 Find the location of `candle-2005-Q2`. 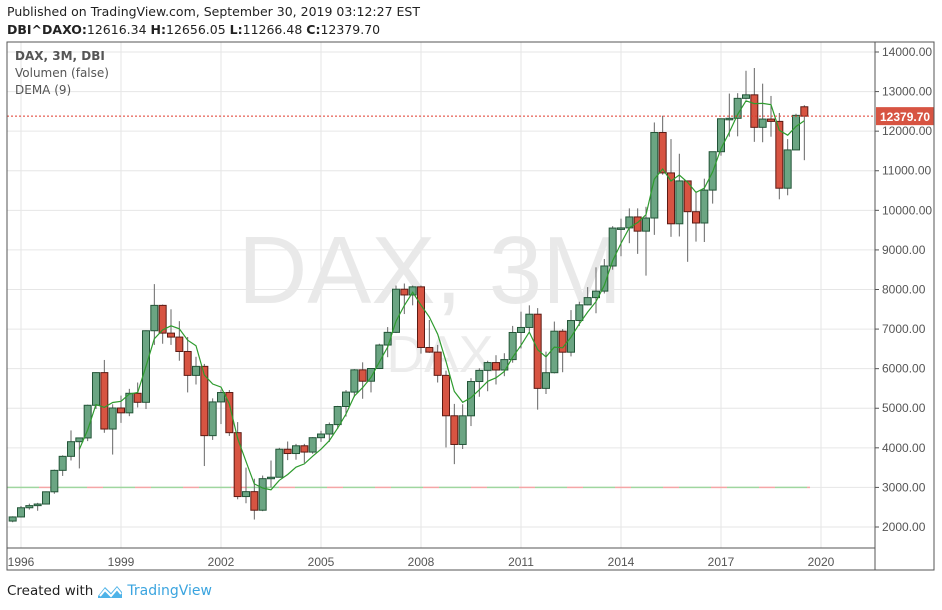

candle-2005-Q2 is located at coordinates (329, 432).